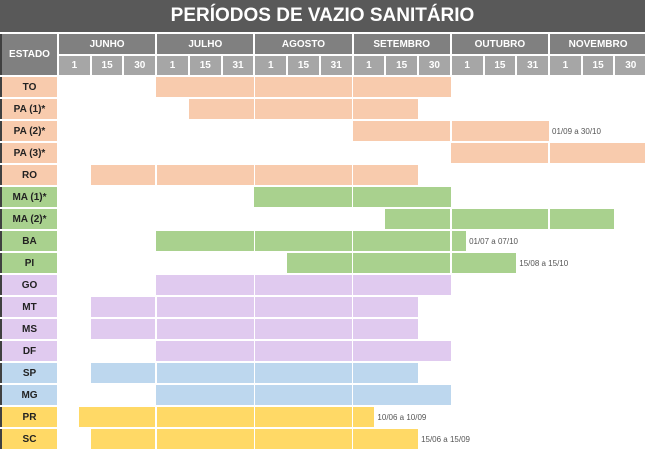 This screenshot has width=645, height=456. Describe the element at coordinates (493, 241) in the screenshot. I see `bar-date-label: 01/07 a 07/10` at that location.